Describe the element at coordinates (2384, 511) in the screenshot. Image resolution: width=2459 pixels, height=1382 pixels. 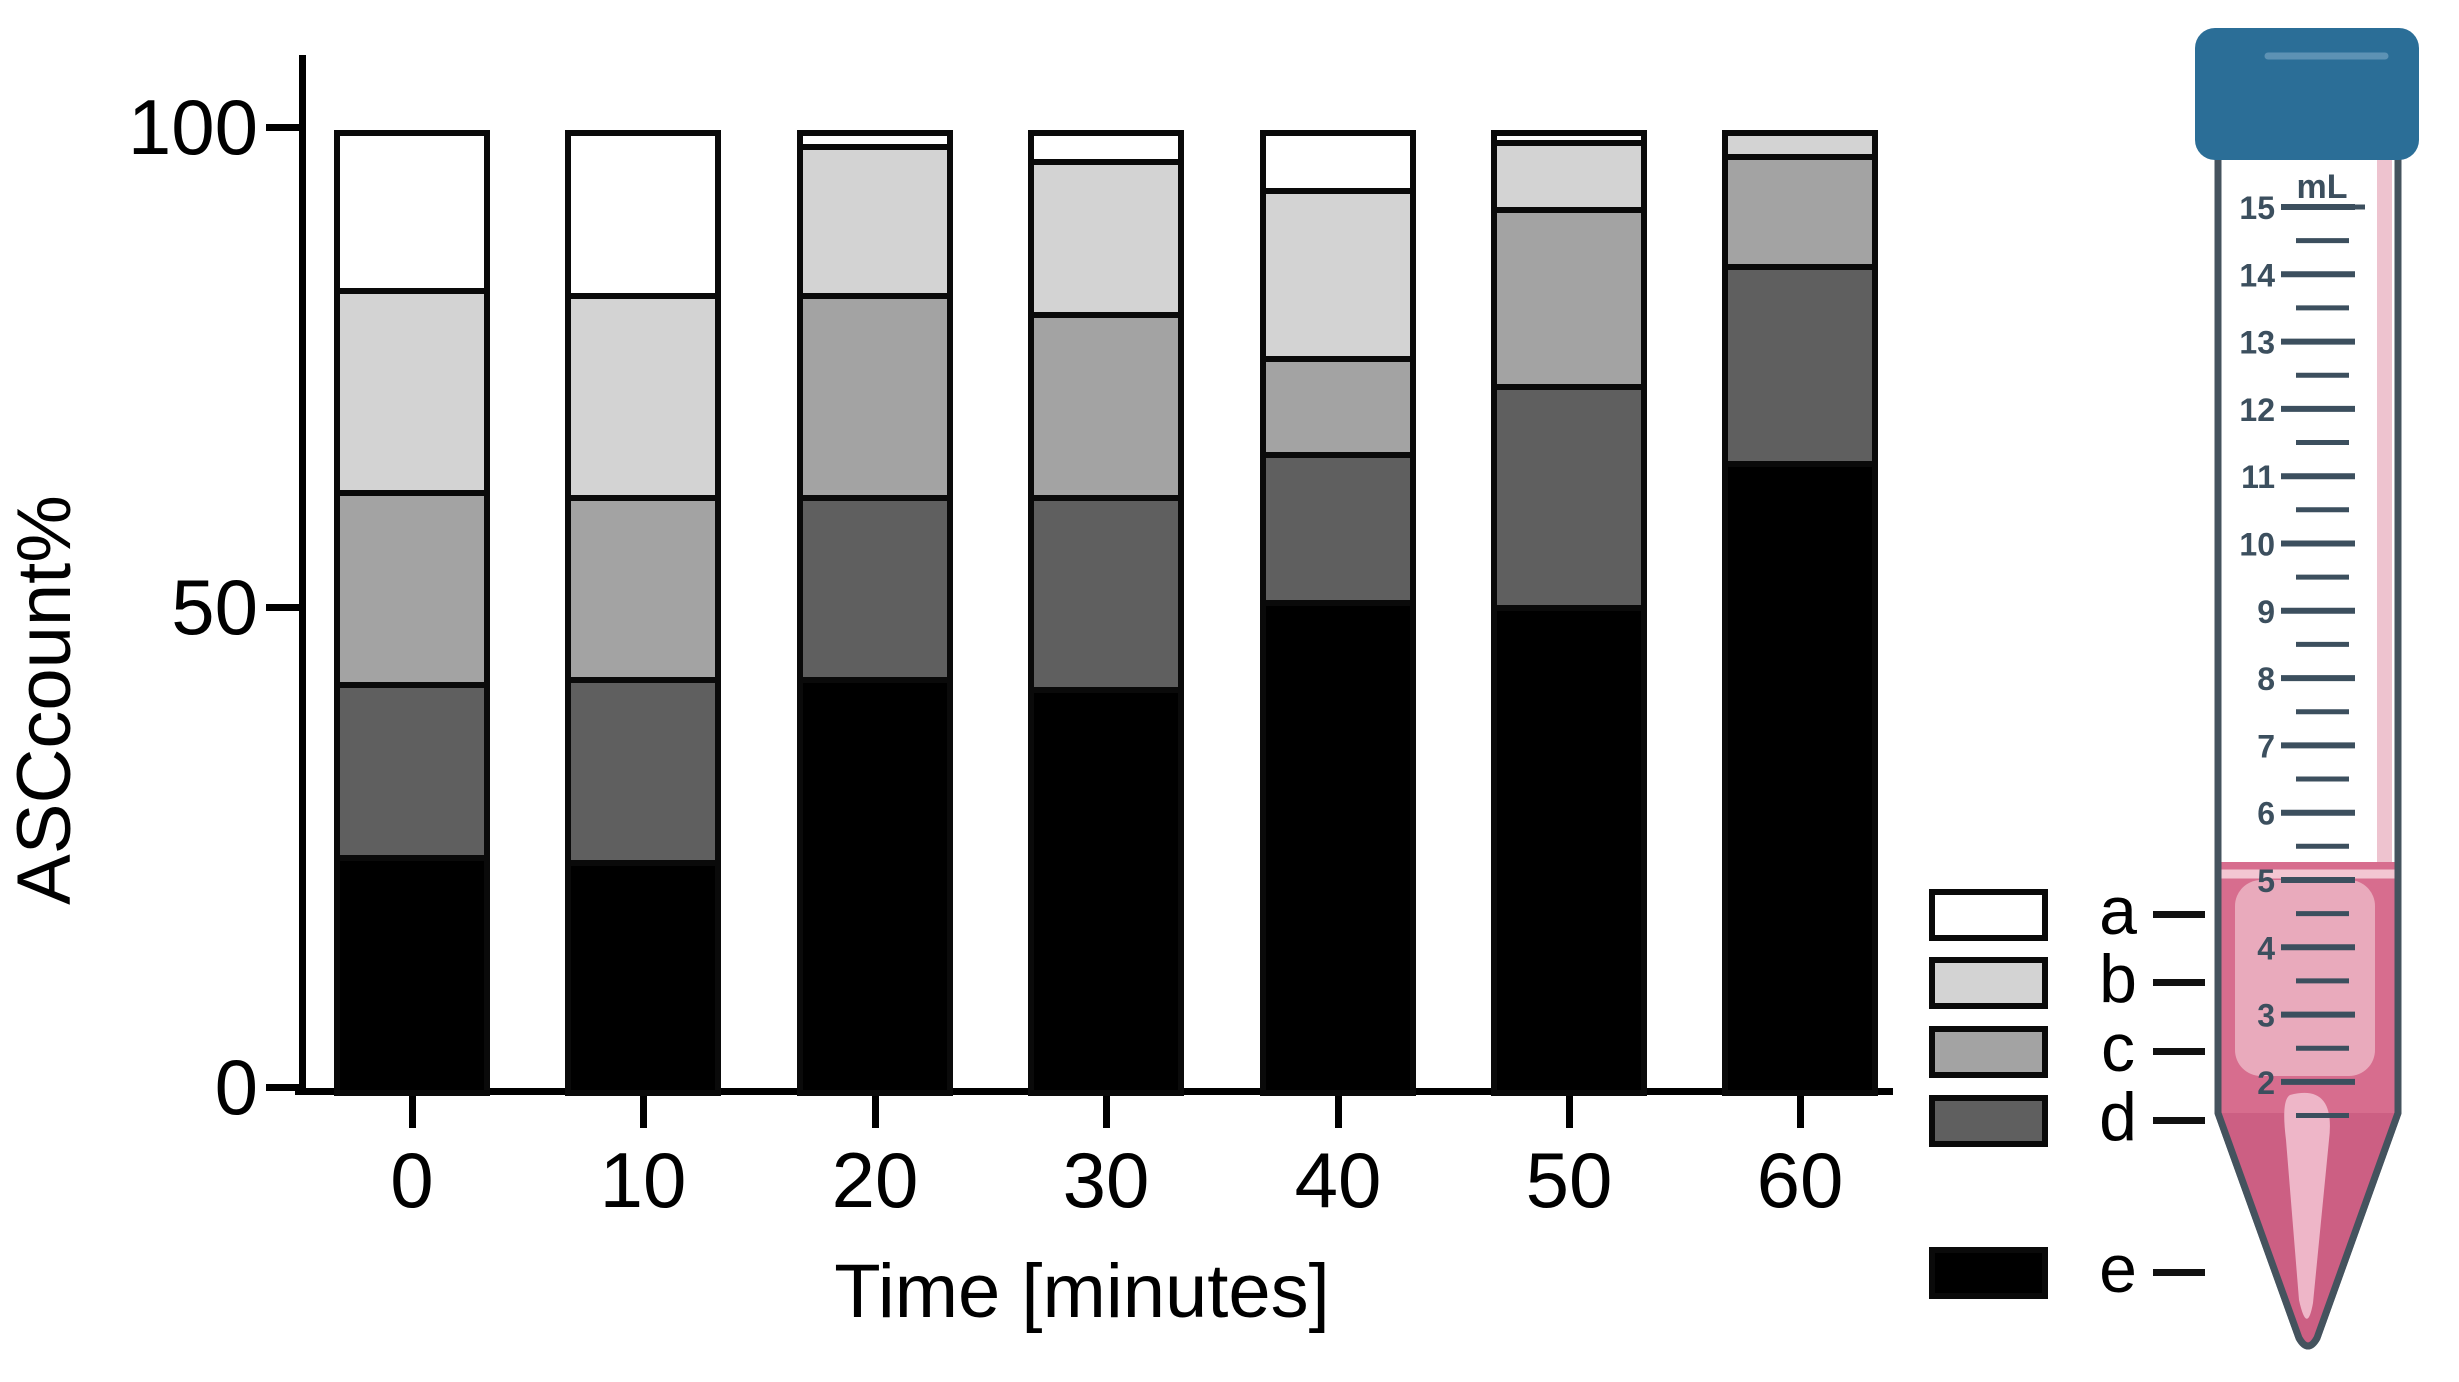
I see `tube-reflection` at that location.